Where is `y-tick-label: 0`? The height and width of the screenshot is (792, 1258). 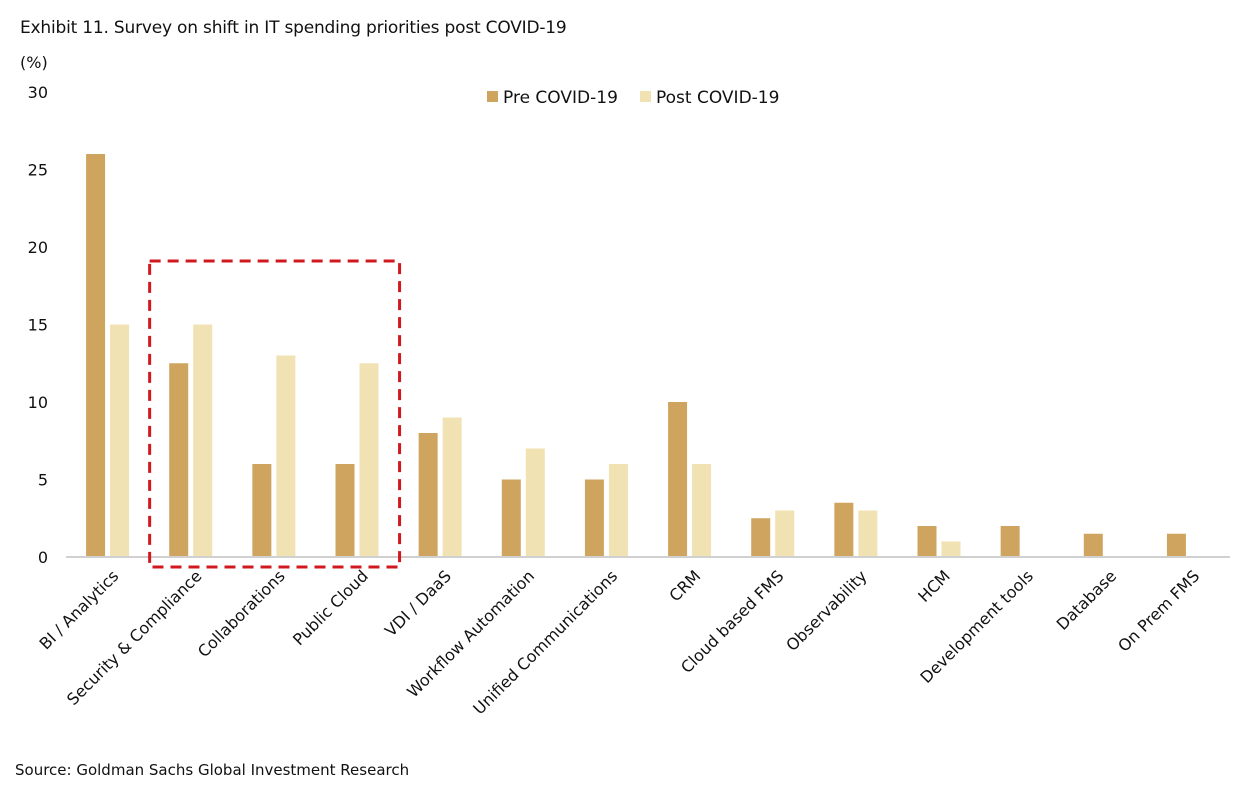
y-tick-label: 0 is located at coordinates (43, 557).